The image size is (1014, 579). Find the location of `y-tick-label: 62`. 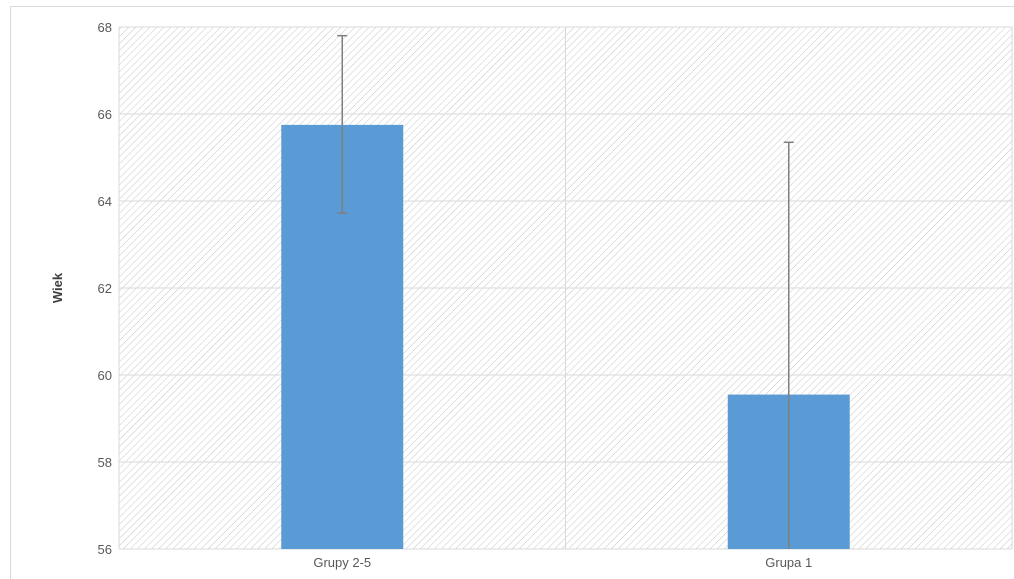

y-tick-label: 62 is located at coordinates (105, 288).